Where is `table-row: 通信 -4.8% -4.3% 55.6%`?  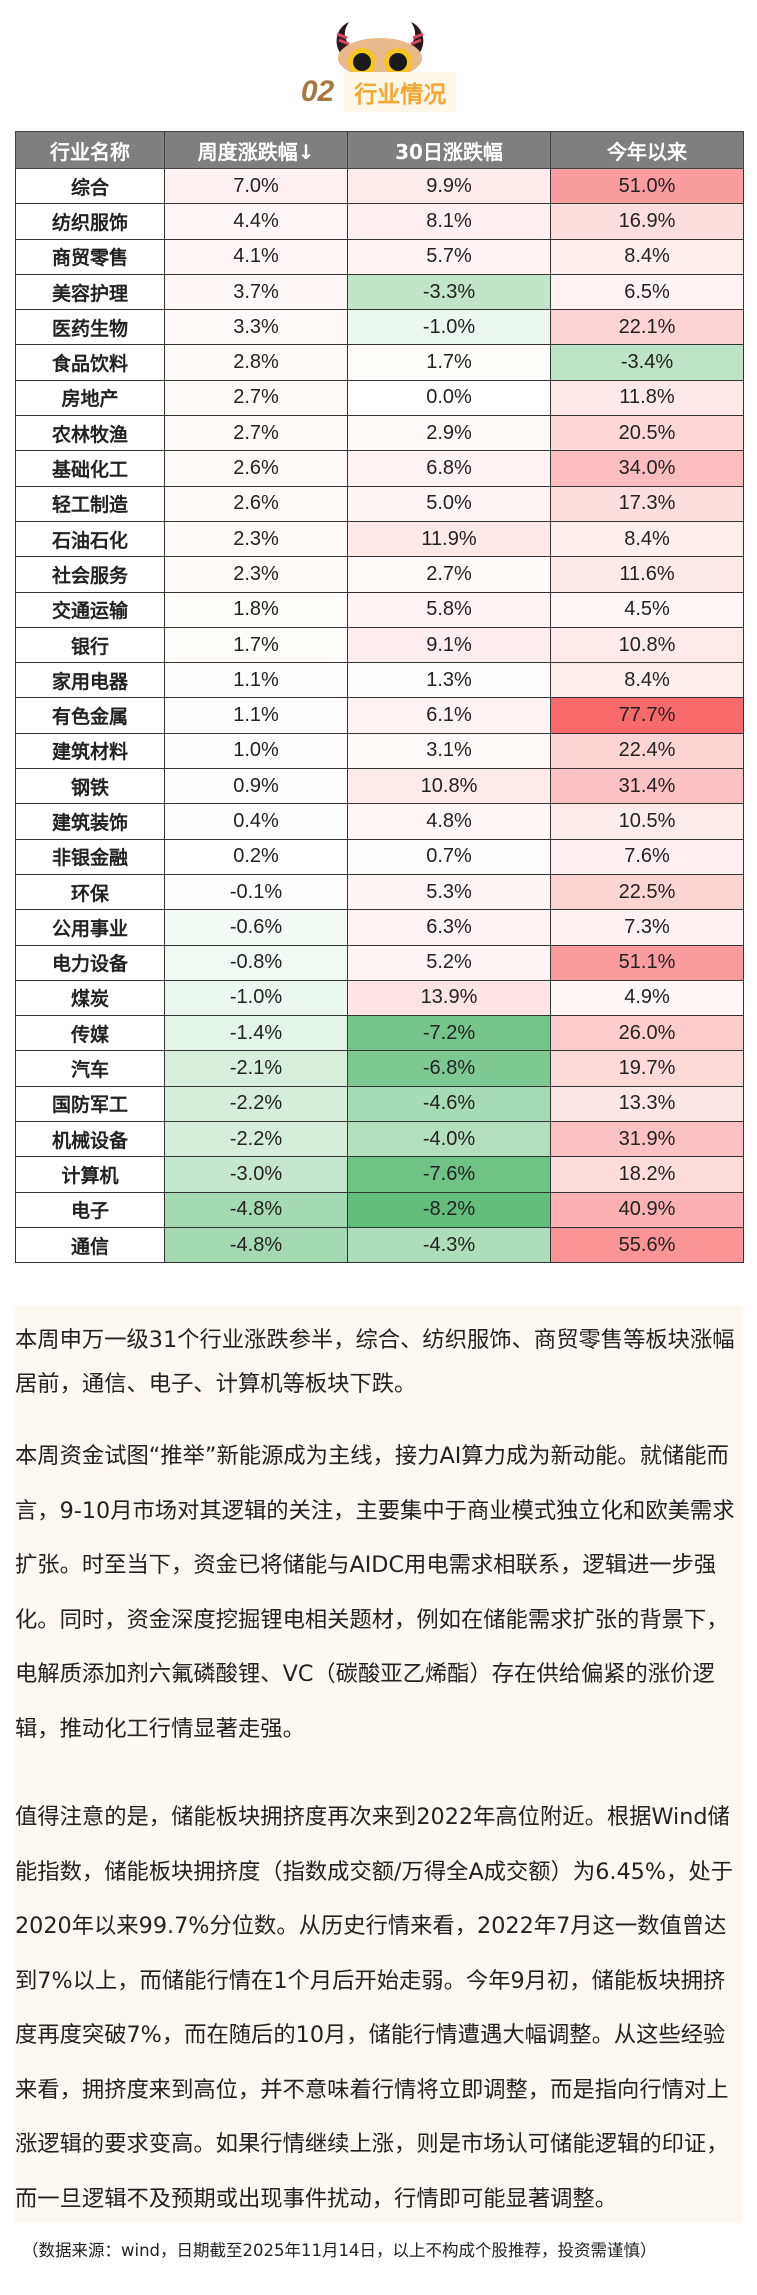 table-row: 通信 -4.8% -4.3% 55.6% is located at coordinates (379, 1245).